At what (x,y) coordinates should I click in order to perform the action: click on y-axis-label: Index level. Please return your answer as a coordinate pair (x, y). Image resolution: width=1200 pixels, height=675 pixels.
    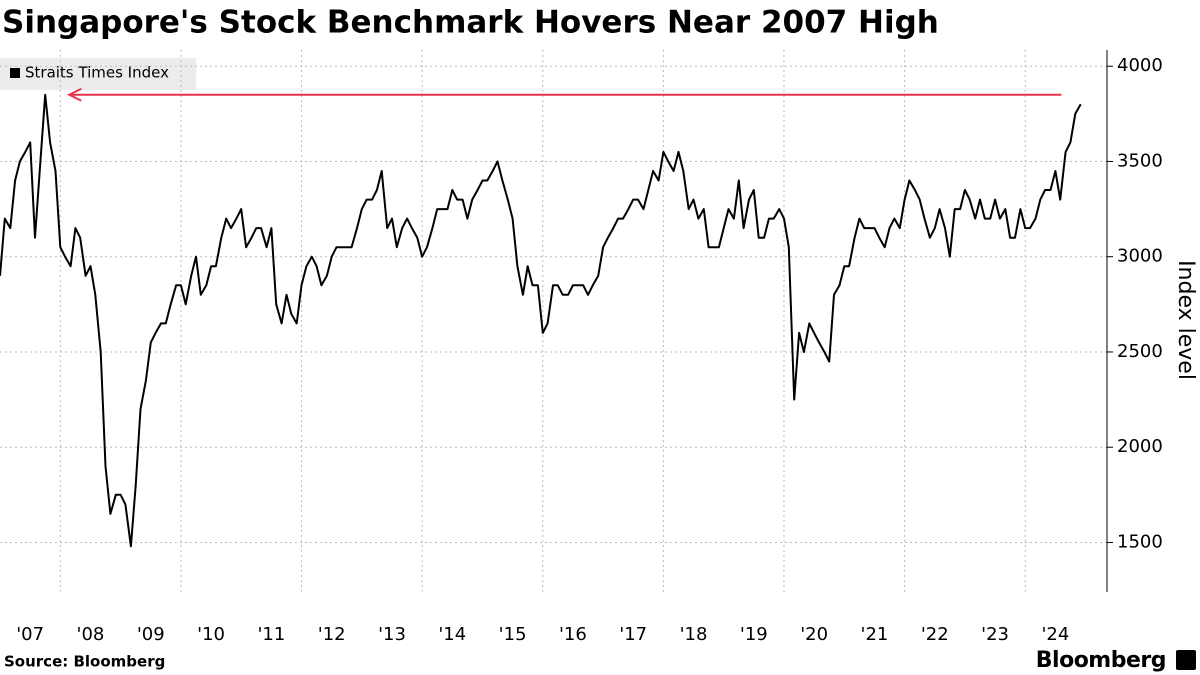
    Looking at the image, I should click on (1185, 320).